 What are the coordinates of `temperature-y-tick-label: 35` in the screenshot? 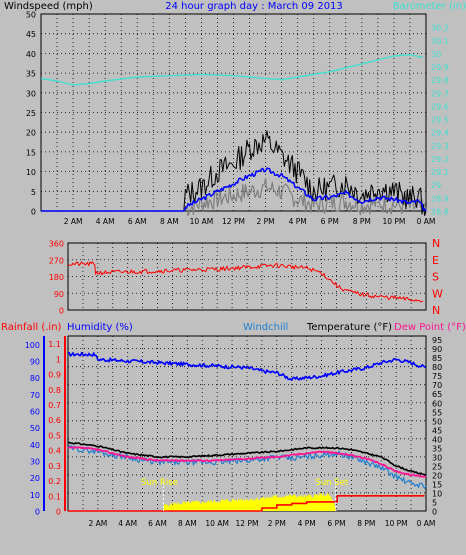 It's located at (437, 448).